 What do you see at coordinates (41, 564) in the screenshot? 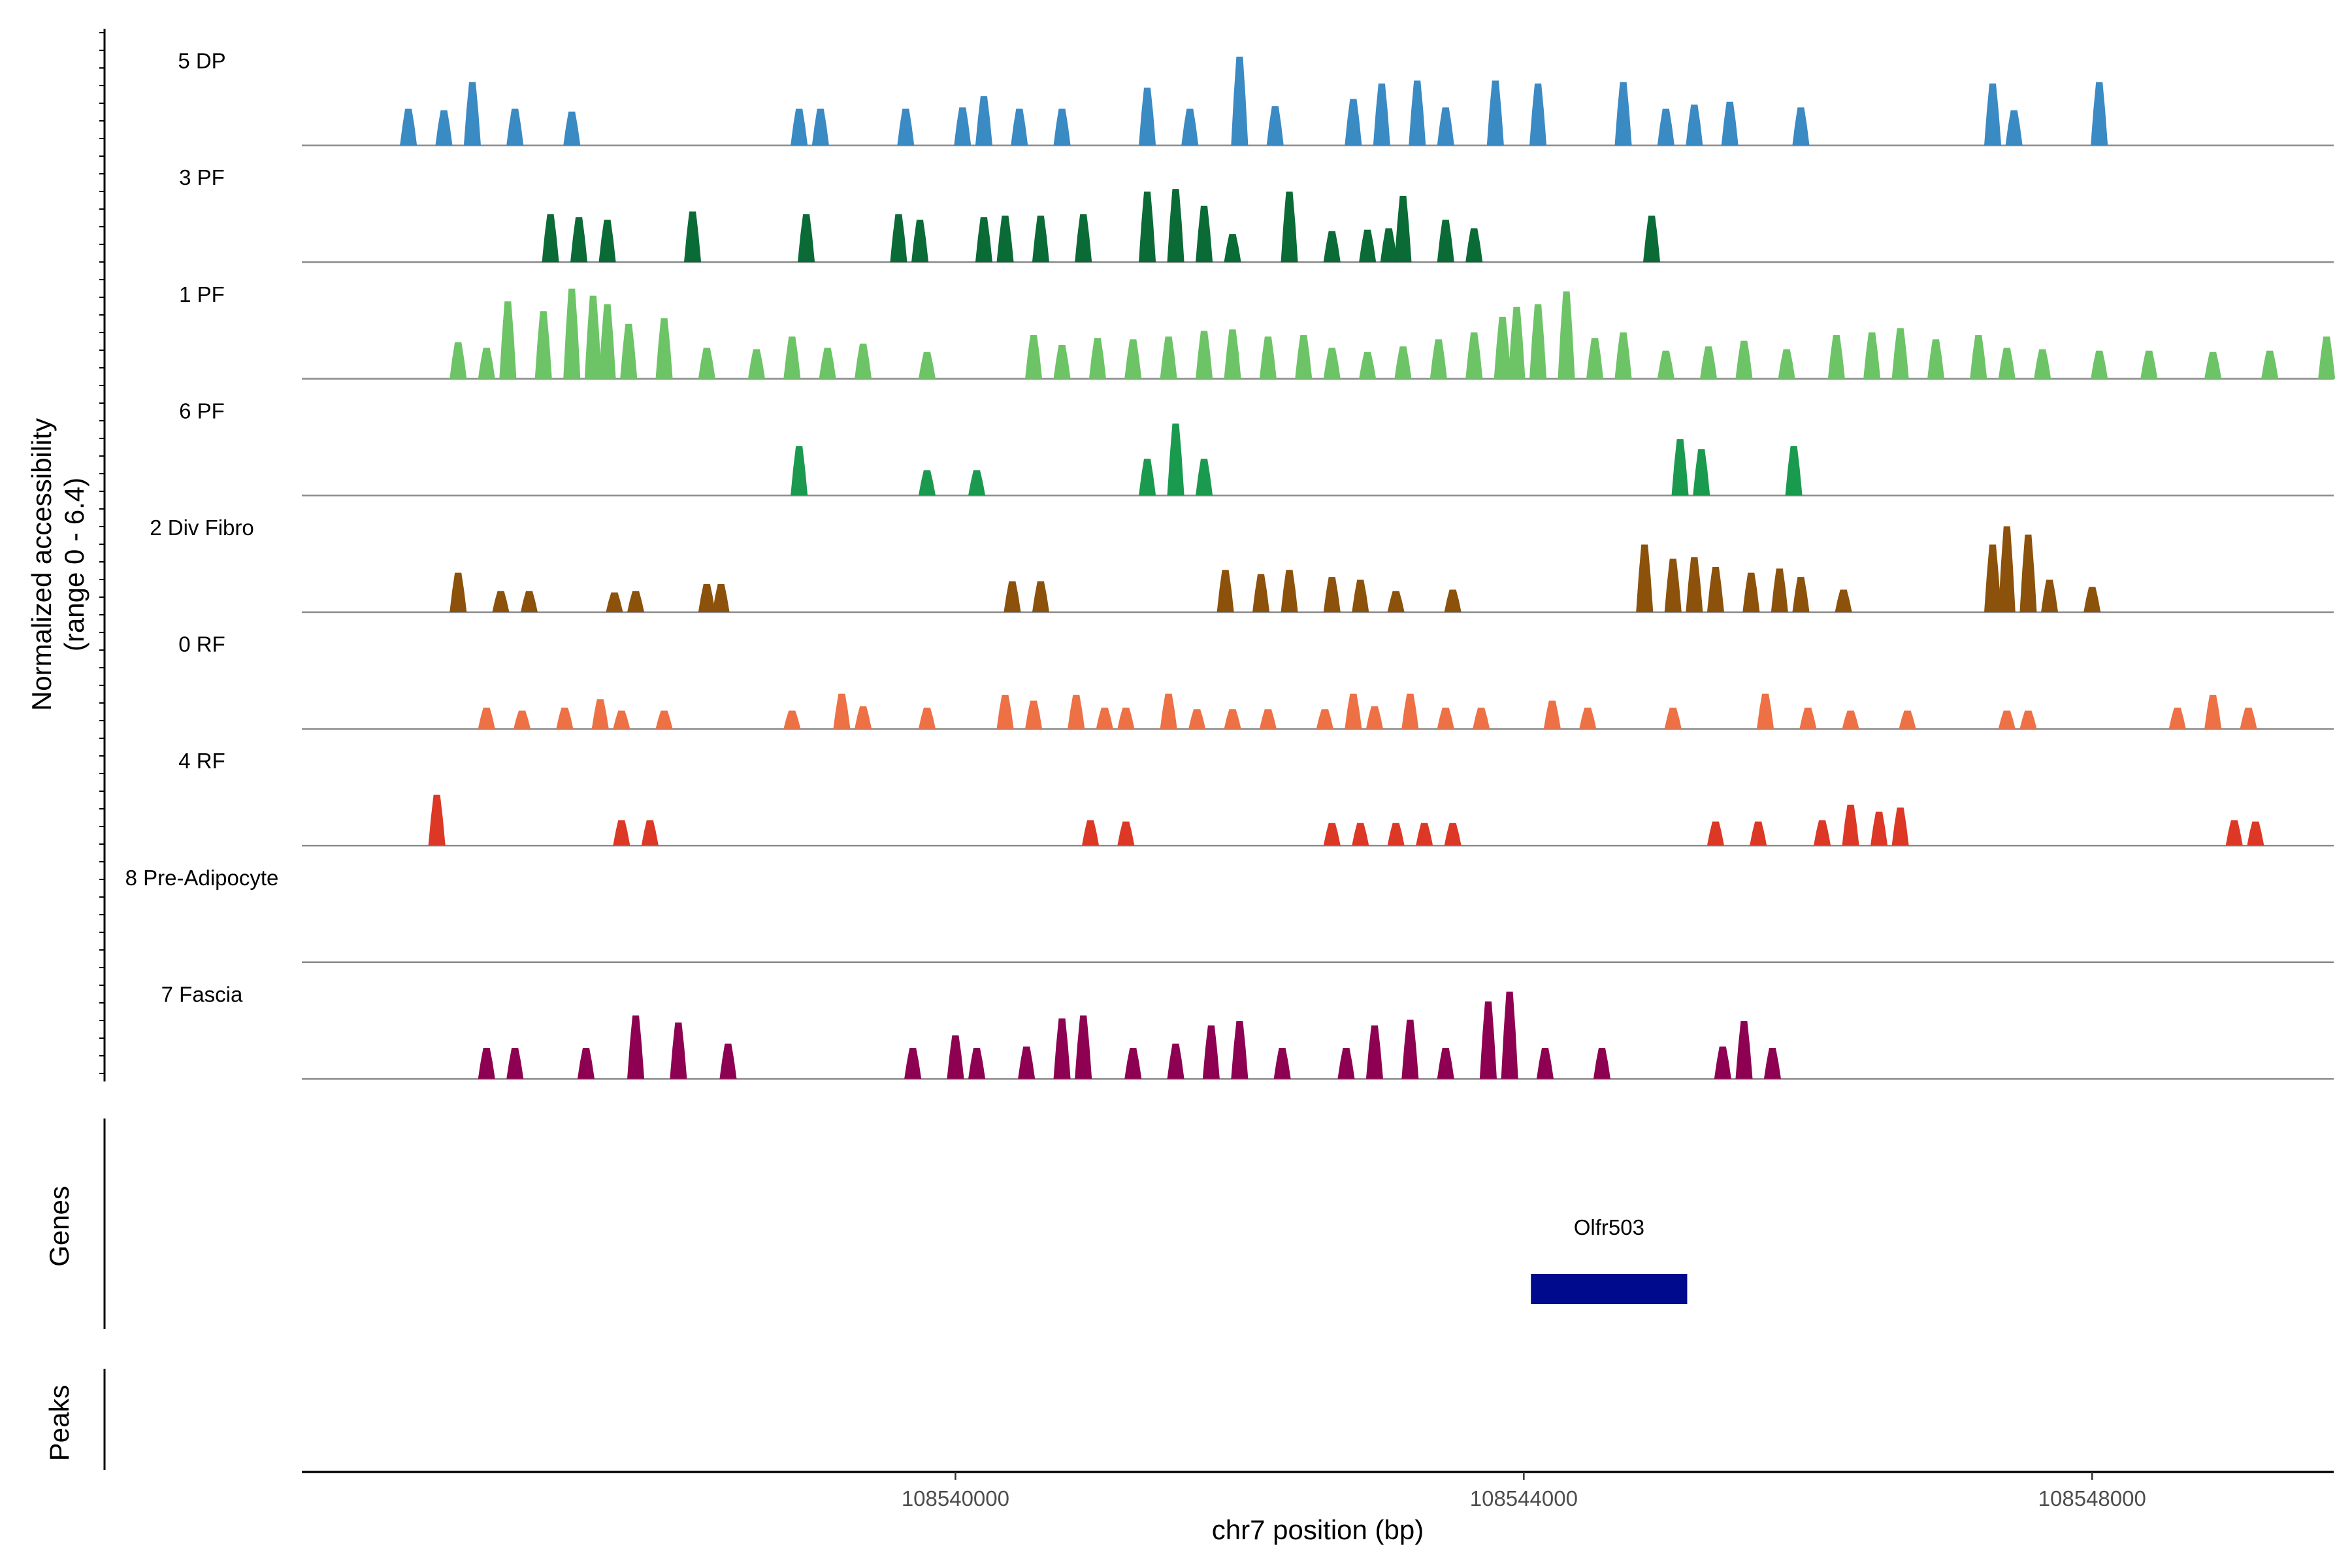
I see `y-axis-label-line1: Normalized accessibility` at bounding box center [41, 564].